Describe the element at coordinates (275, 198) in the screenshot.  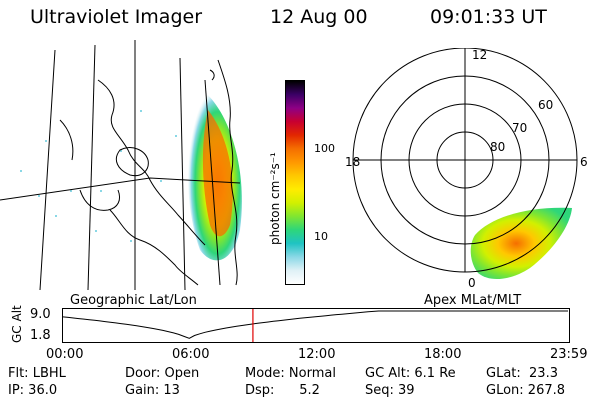
I see `colorbar-title: photon cm⁻²s⁻¹` at that location.